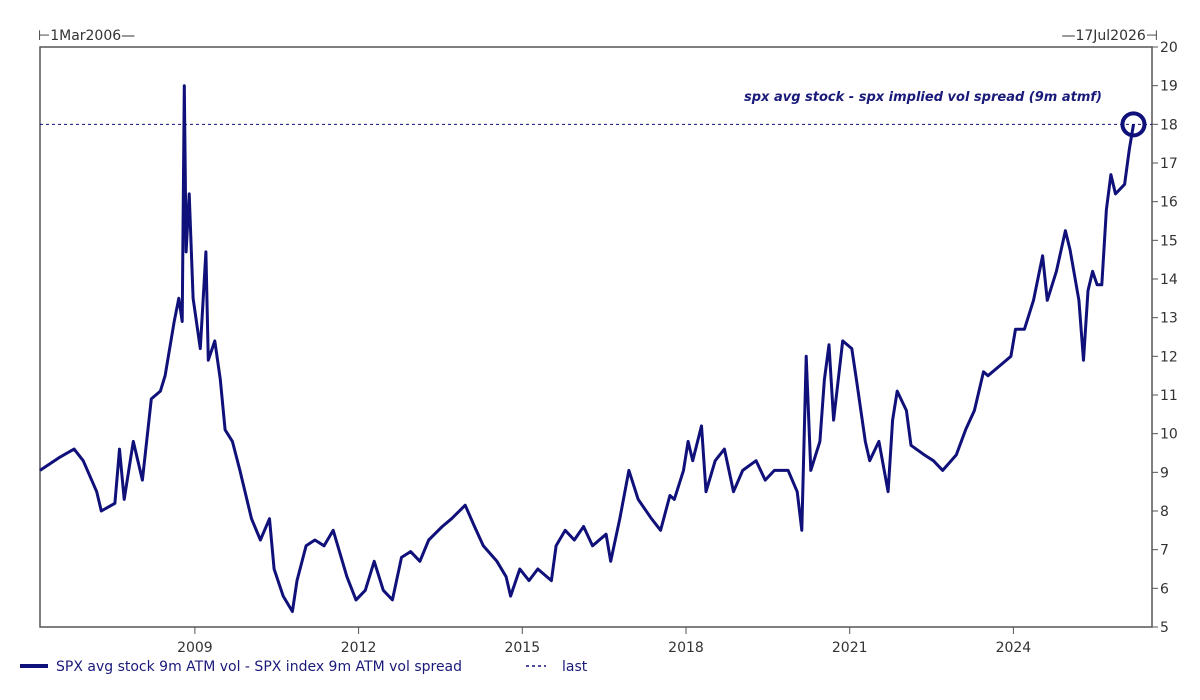 This screenshot has width=1200, height=700. Describe the element at coordinates (1169, 435) in the screenshot. I see `y-tick-label: 10` at that location.